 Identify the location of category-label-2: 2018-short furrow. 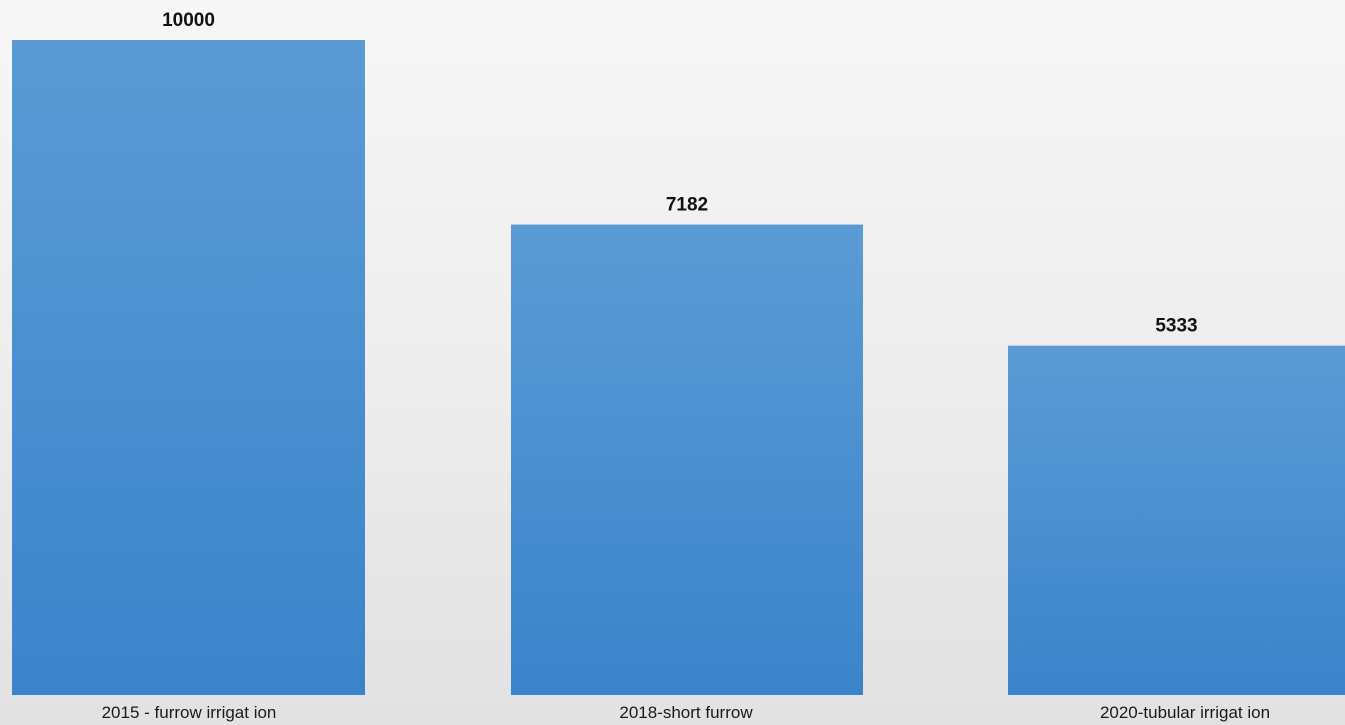
(686, 712).